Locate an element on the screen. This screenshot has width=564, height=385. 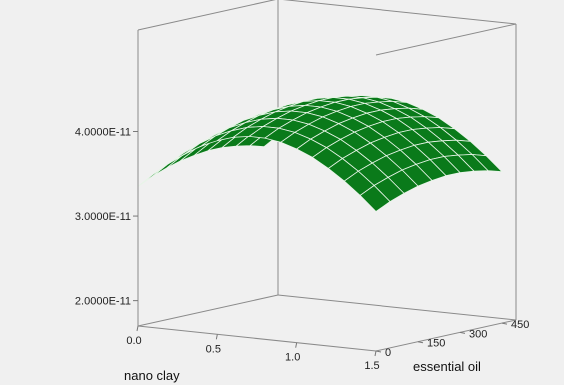
x-axis: 0.0 0.5 1.0 1.5 nano clay is located at coordinates (252, 354).